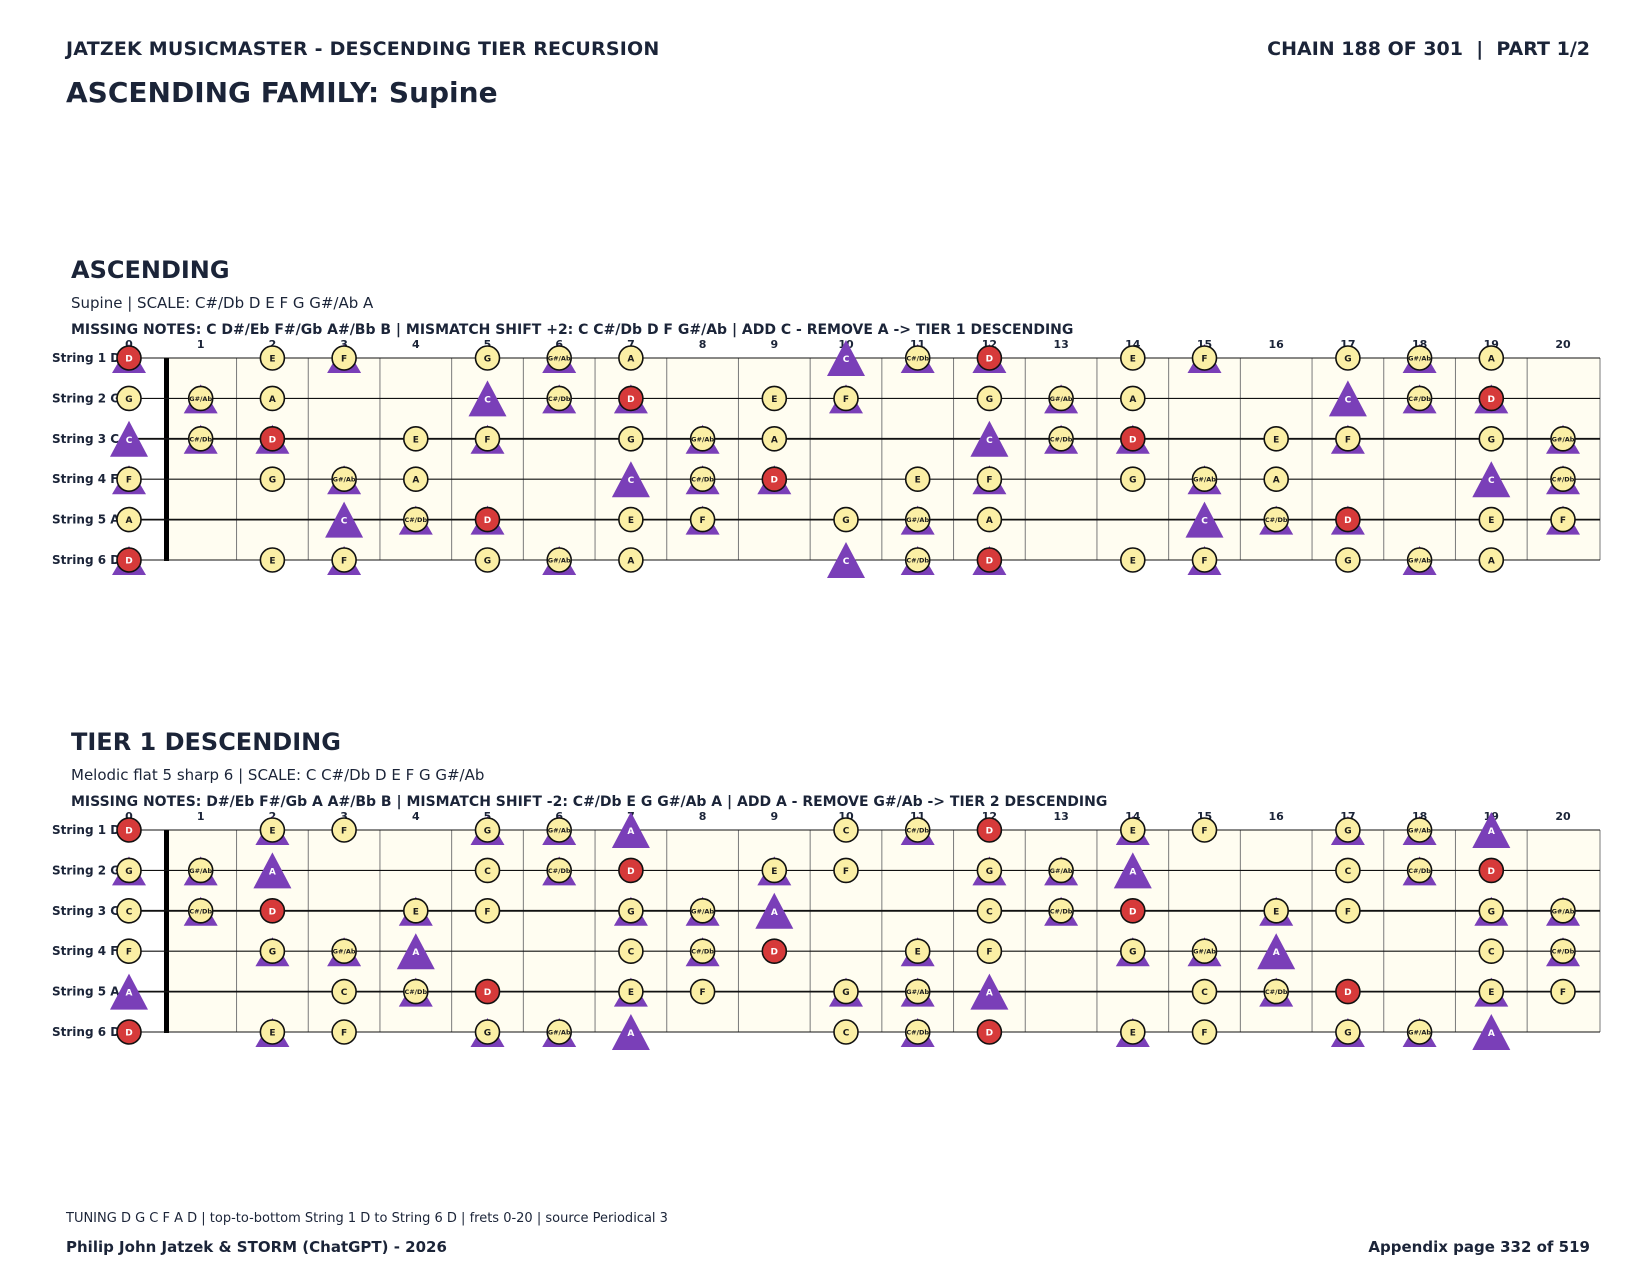 The height and width of the screenshot is (1275, 1650). Describe the element at coordinates (1277, 344) in the screenshot. I see `fret-number-label: 16` at that location.